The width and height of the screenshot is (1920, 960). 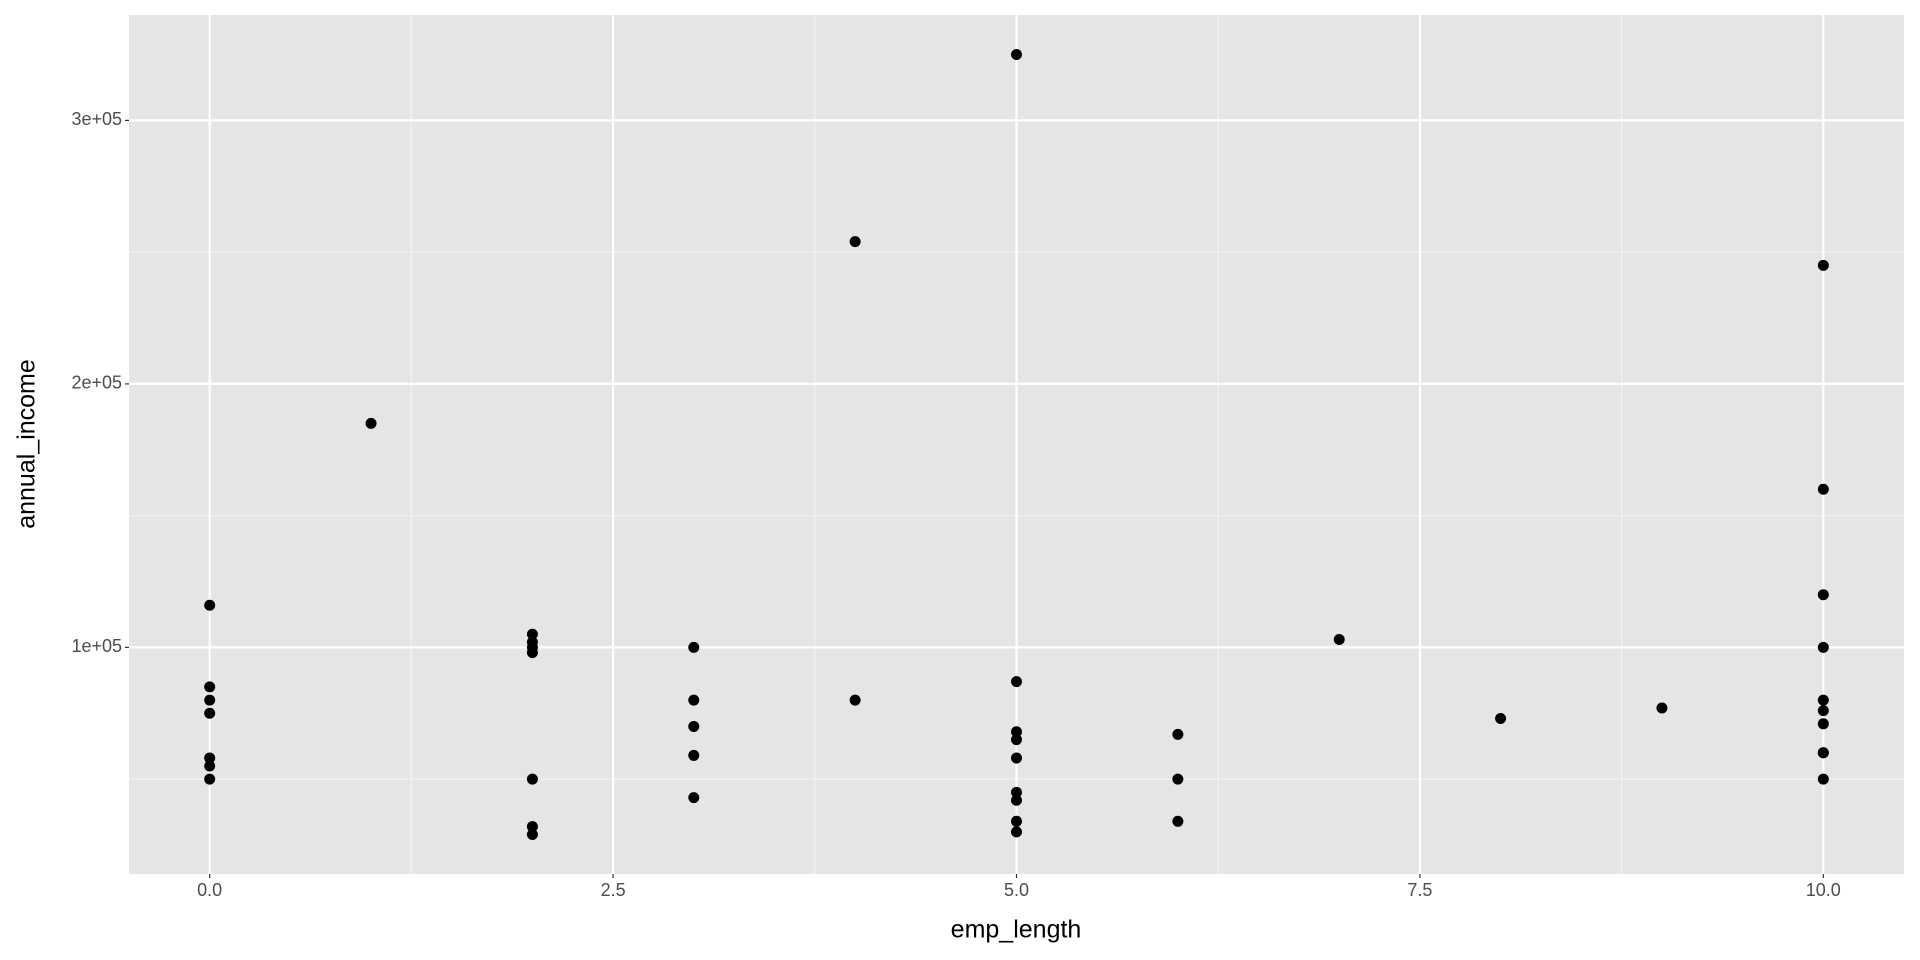 I want to click on x-tick-label: 10.0, so click(x=1823, y=890).